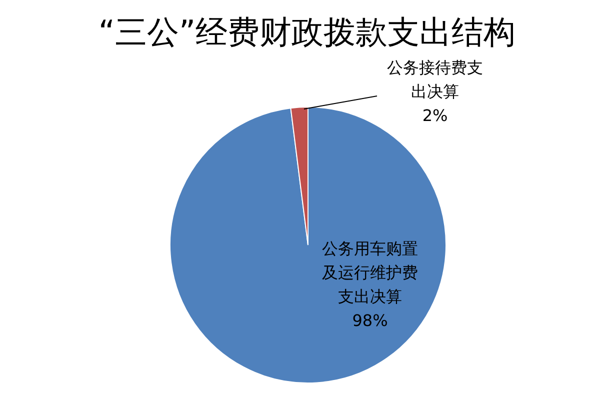 The image size is (614, 402). Describe the element at coordinates (435, 115) in the screenshot. I see `data-label: 2%` at that location.